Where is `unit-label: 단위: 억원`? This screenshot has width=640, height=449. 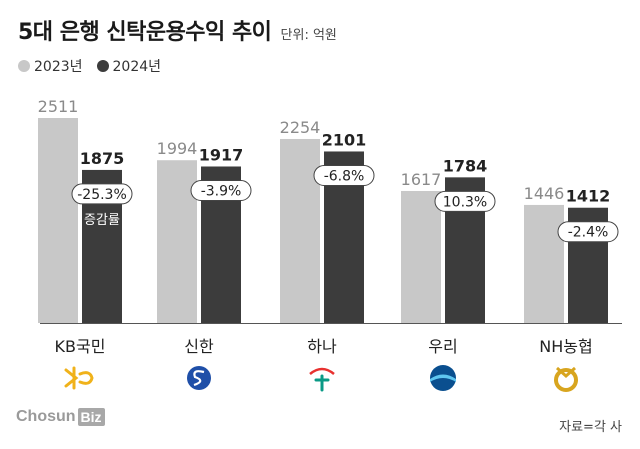
unit-label: 단위: 억원 is located at coordinates (308, 35).